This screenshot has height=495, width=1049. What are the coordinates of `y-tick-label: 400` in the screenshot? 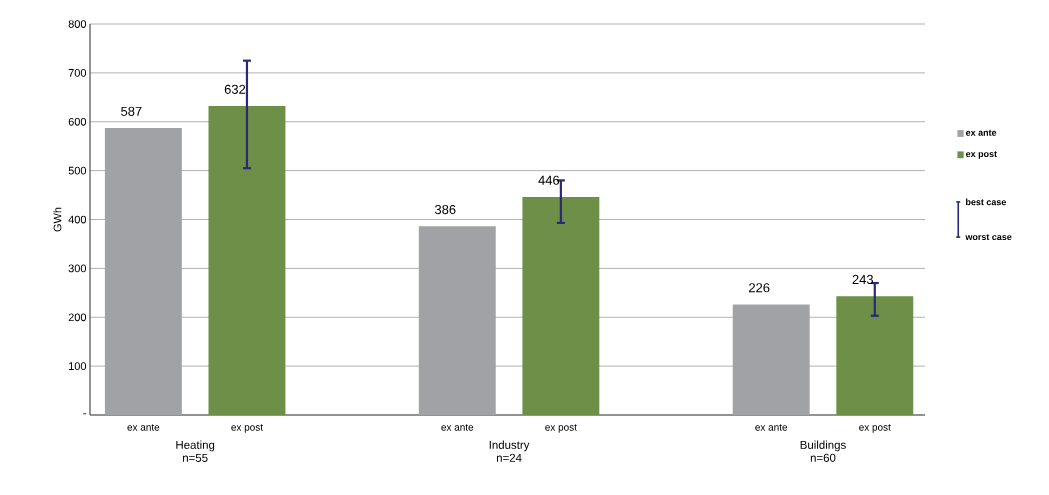 It's located at (77, 219).